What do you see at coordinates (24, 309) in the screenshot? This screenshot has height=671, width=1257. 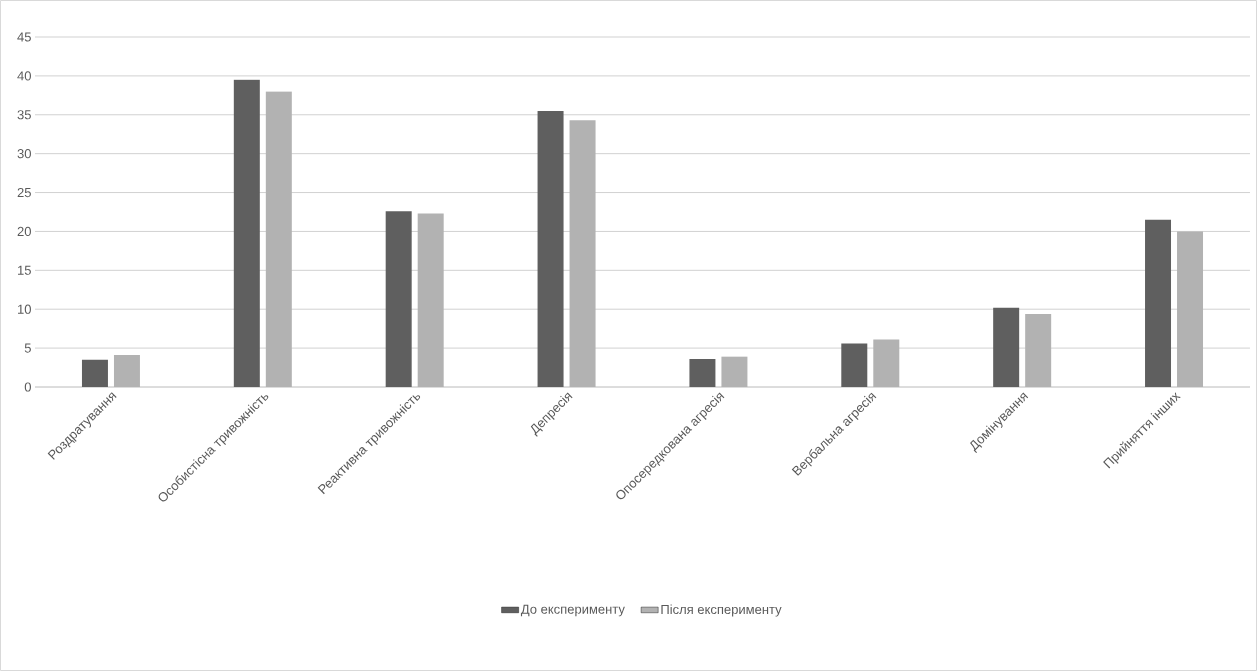 I see `y-tick-label: 10` at bounding box center [24, 309].